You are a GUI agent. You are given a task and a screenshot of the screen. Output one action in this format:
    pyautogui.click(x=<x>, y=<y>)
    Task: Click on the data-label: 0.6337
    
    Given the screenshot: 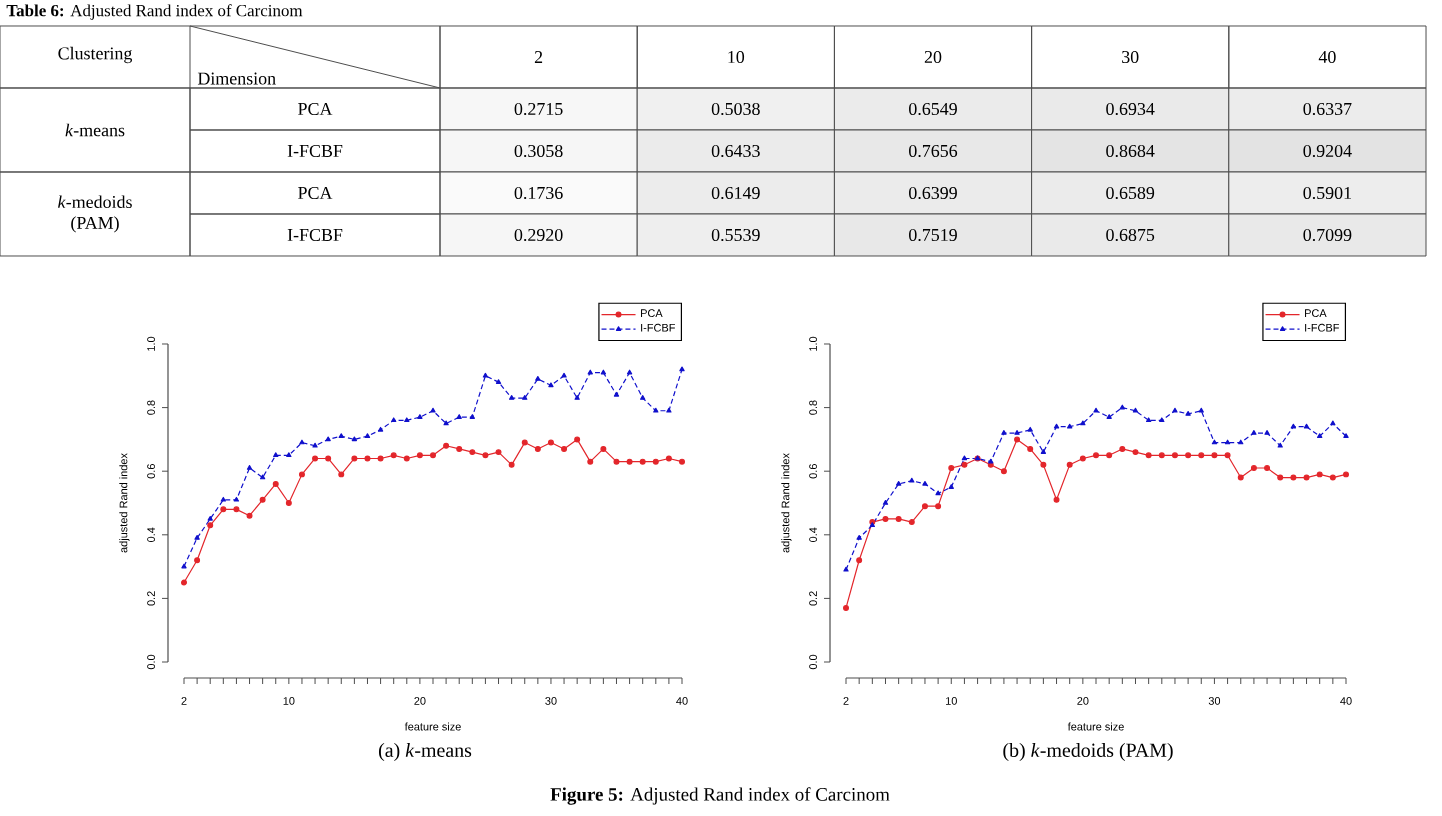 What is the action you would take?
    pyautogui.click(x=1327, y=109)
    